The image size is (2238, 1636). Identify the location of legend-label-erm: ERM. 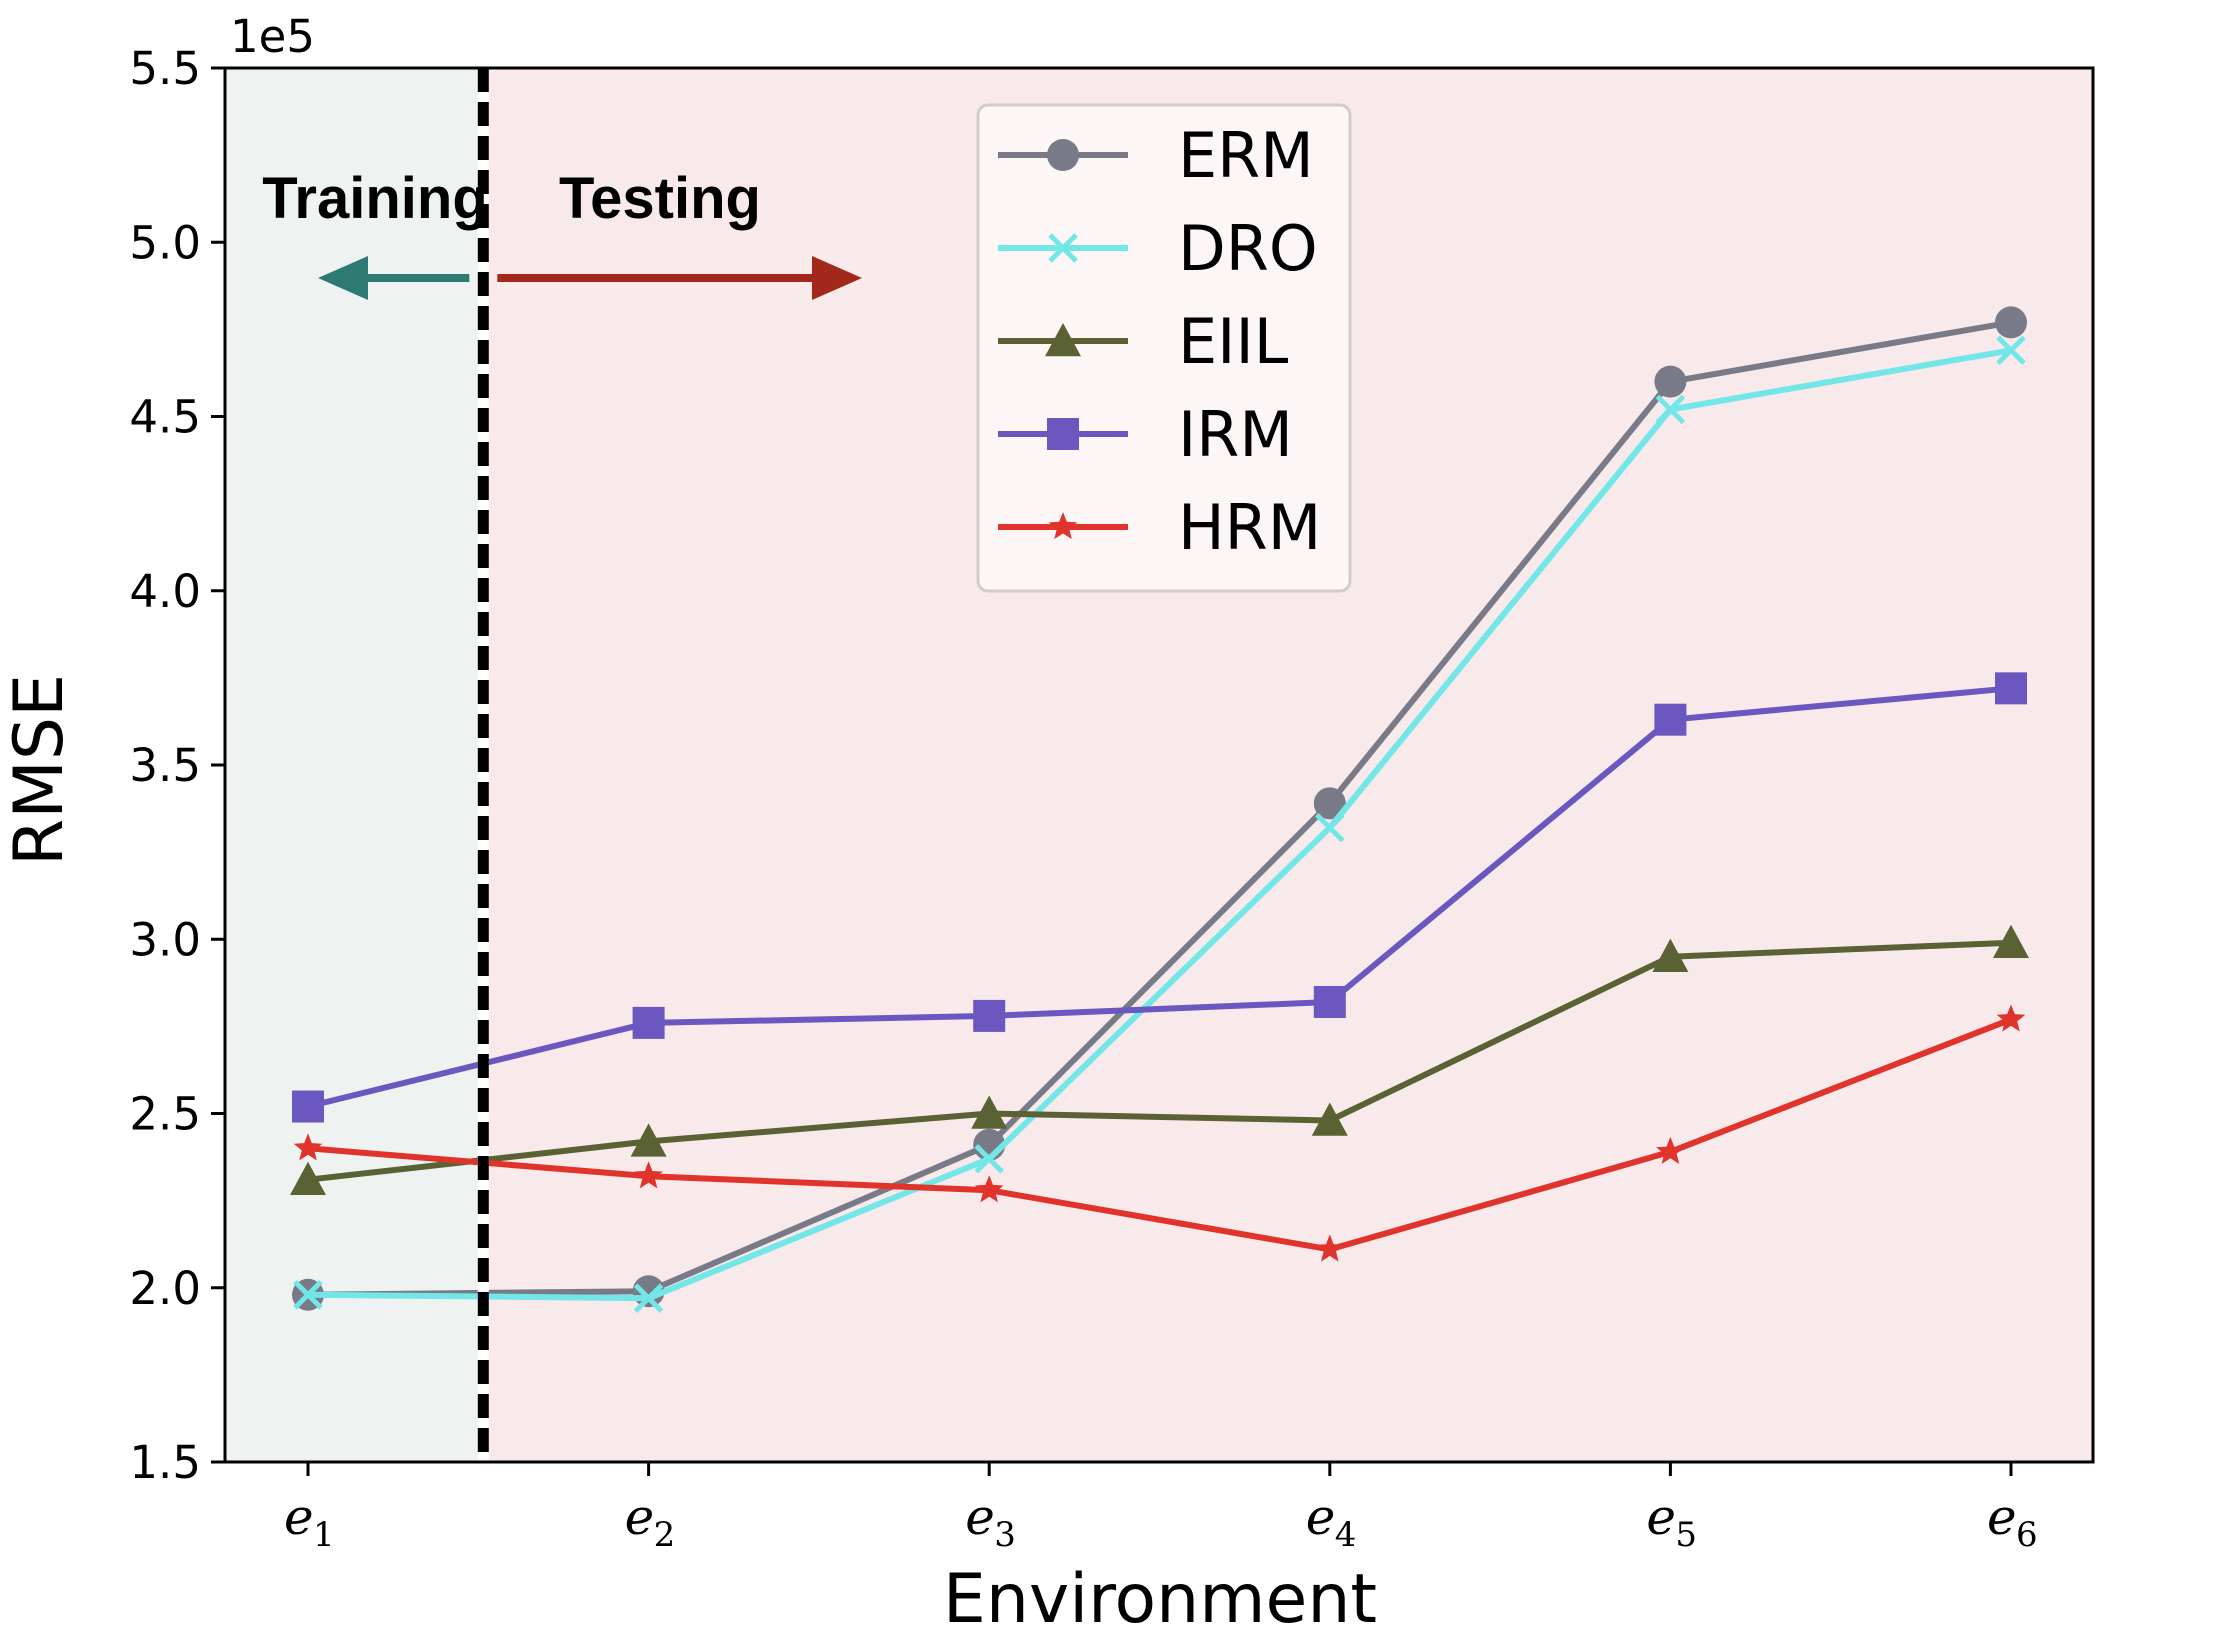
(1246, 155).